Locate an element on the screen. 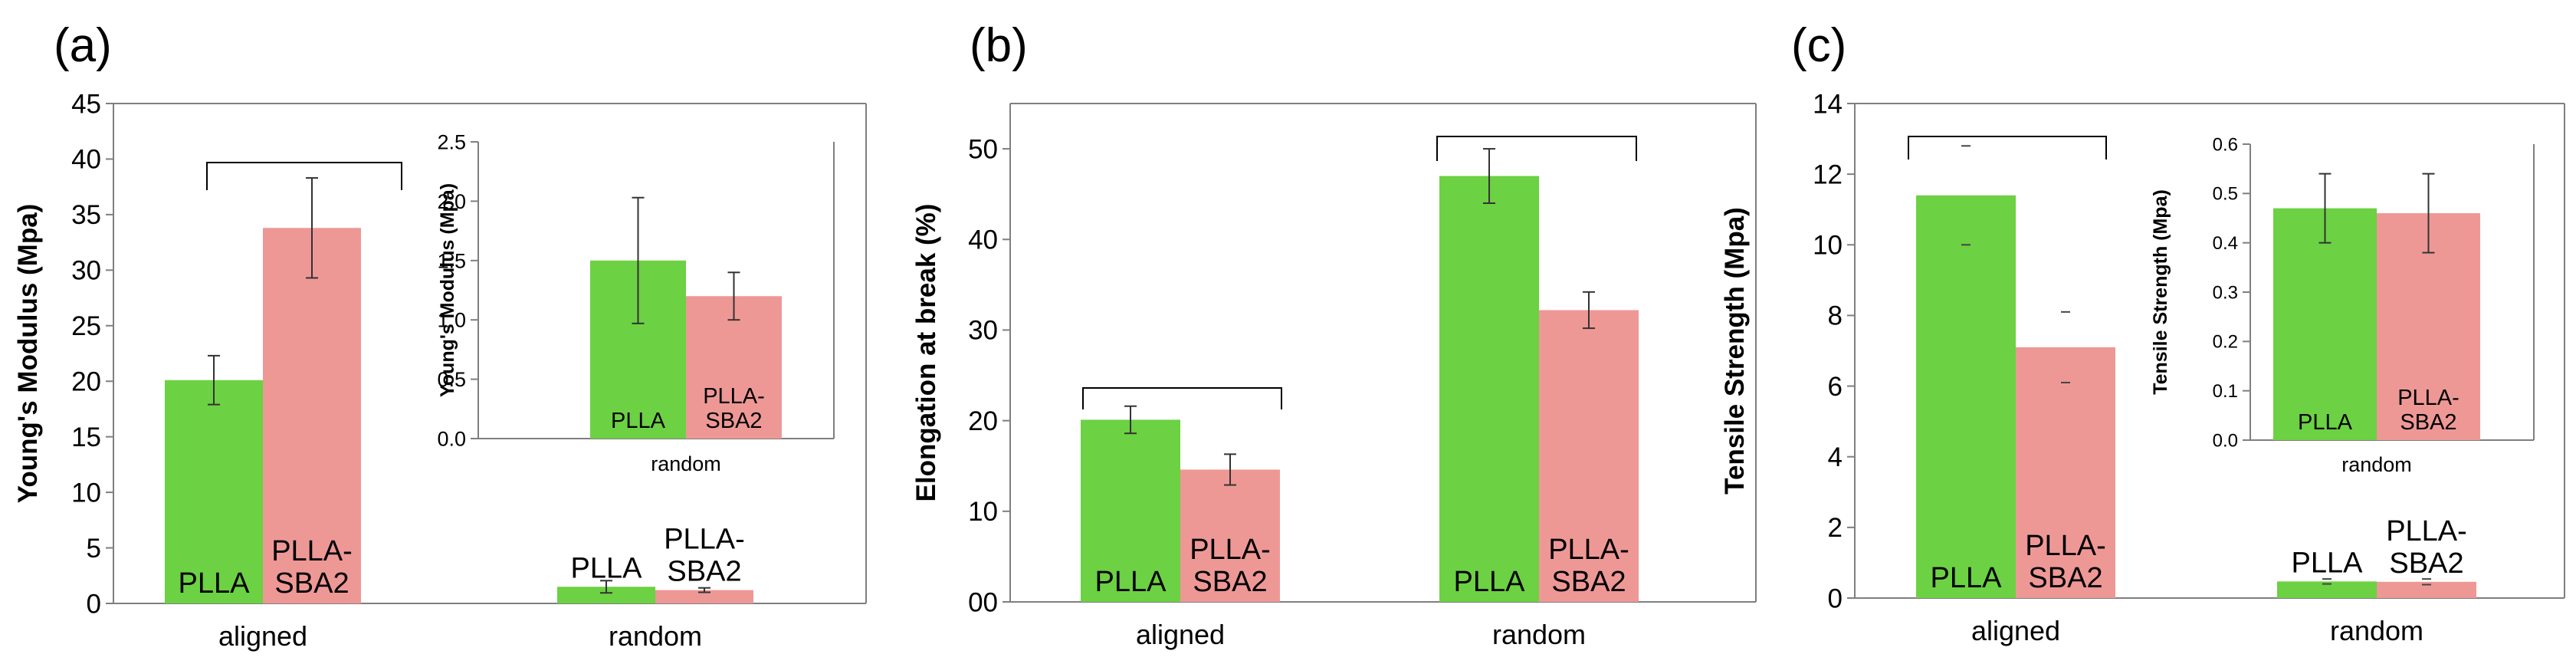  panel-c-inset-bar-label-line: PLLA is located at coordinates (2325, 422).